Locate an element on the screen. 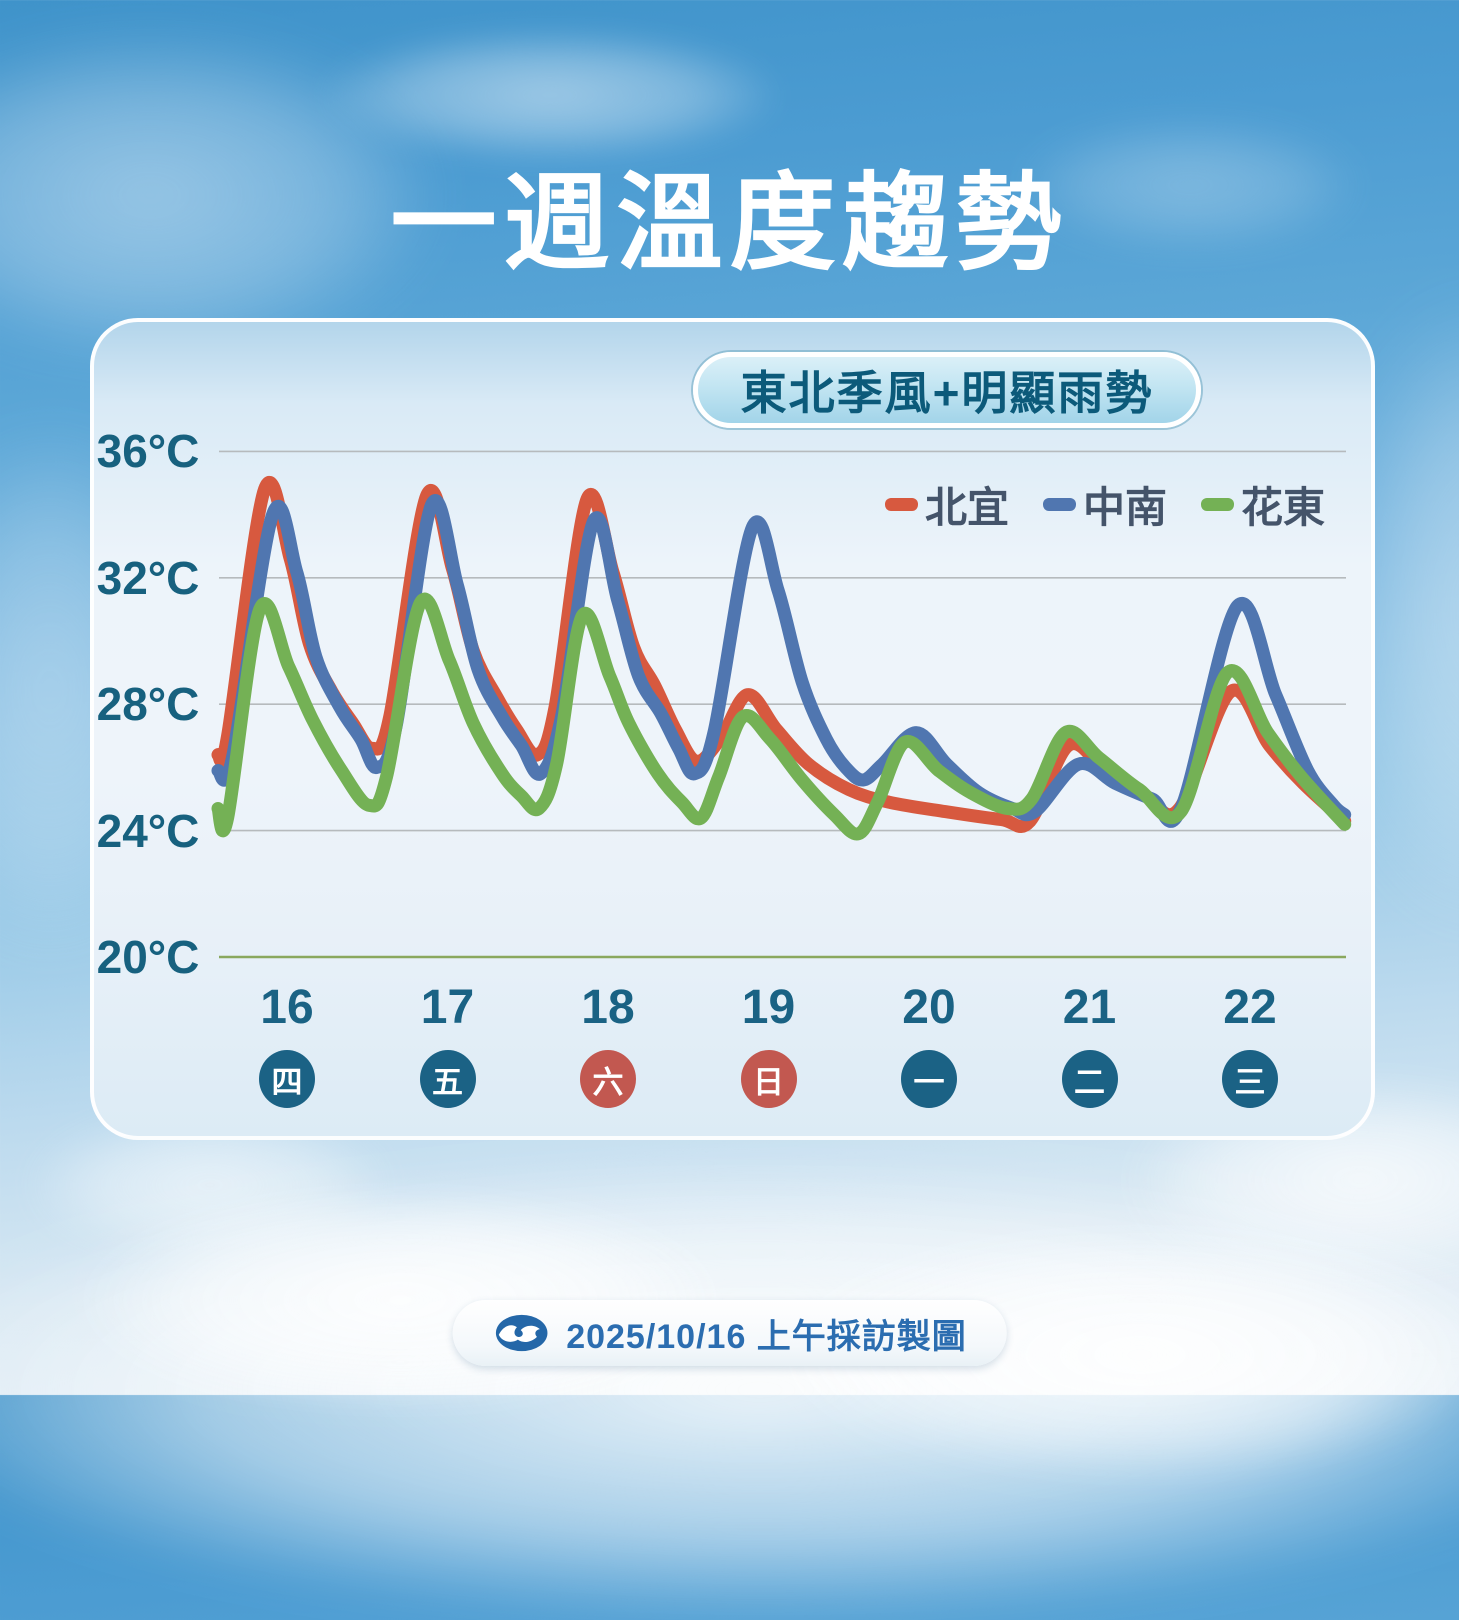 The image size is (1459, 1620). legend-label: 花東 is located at coordinates (1283, 507).